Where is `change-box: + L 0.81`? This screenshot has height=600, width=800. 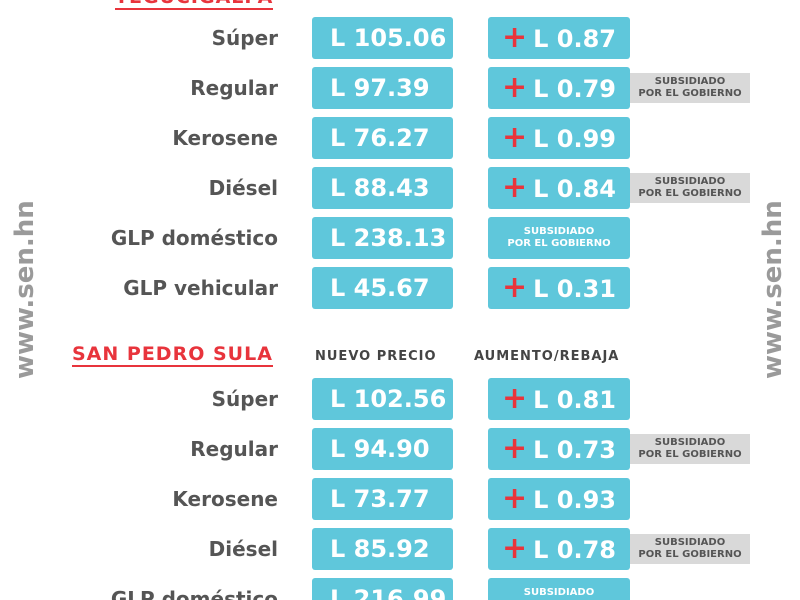 change-box: + L 0.81 is located at coordinates (559, 399).